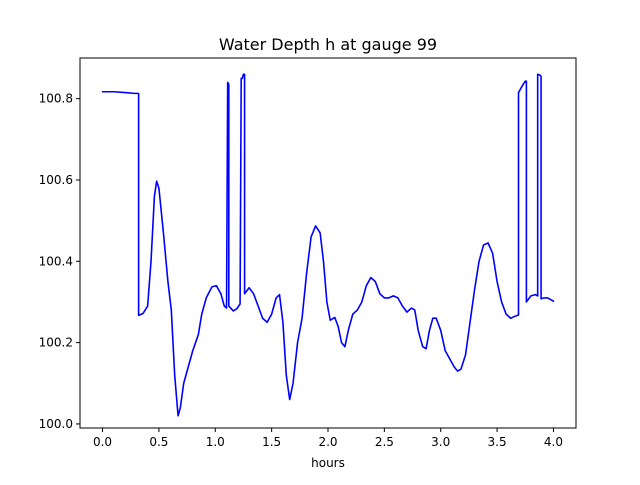 This screenshot has width=640, height=485. I want to click on x-axis-ticks: 0.0 0.5 1.0 1.5 2.0 2.5 3.0 3.5 4.0, so click(328, 438).